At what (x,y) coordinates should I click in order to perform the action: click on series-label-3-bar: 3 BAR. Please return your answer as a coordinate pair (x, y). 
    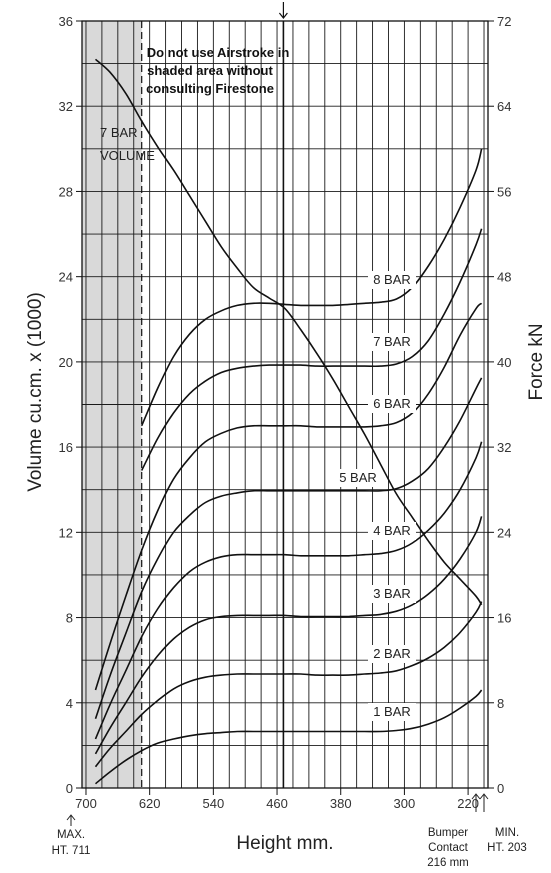
    Looking at the image, I should click on (392, 593).